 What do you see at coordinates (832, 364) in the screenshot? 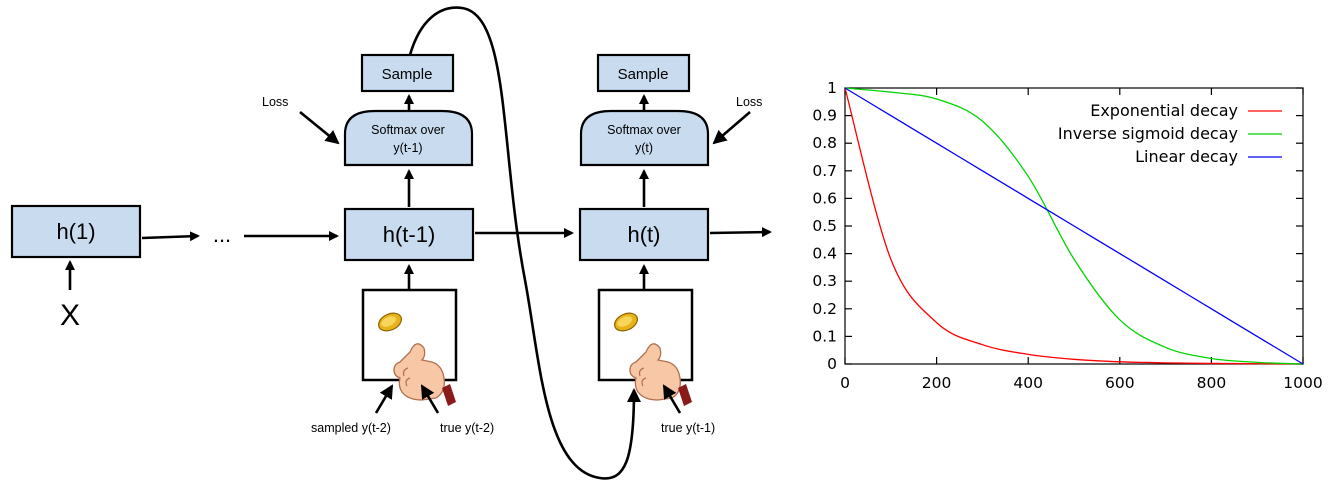
I see `y-tick-label: 0` at bounding box center [832, 364].